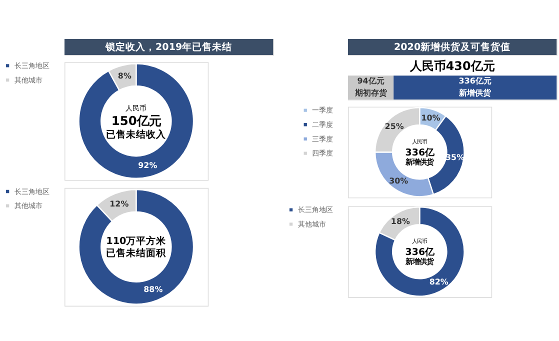 This screenshot has height=341, width=559. I want to click on text: 已售未结面积, so click(137, 253).